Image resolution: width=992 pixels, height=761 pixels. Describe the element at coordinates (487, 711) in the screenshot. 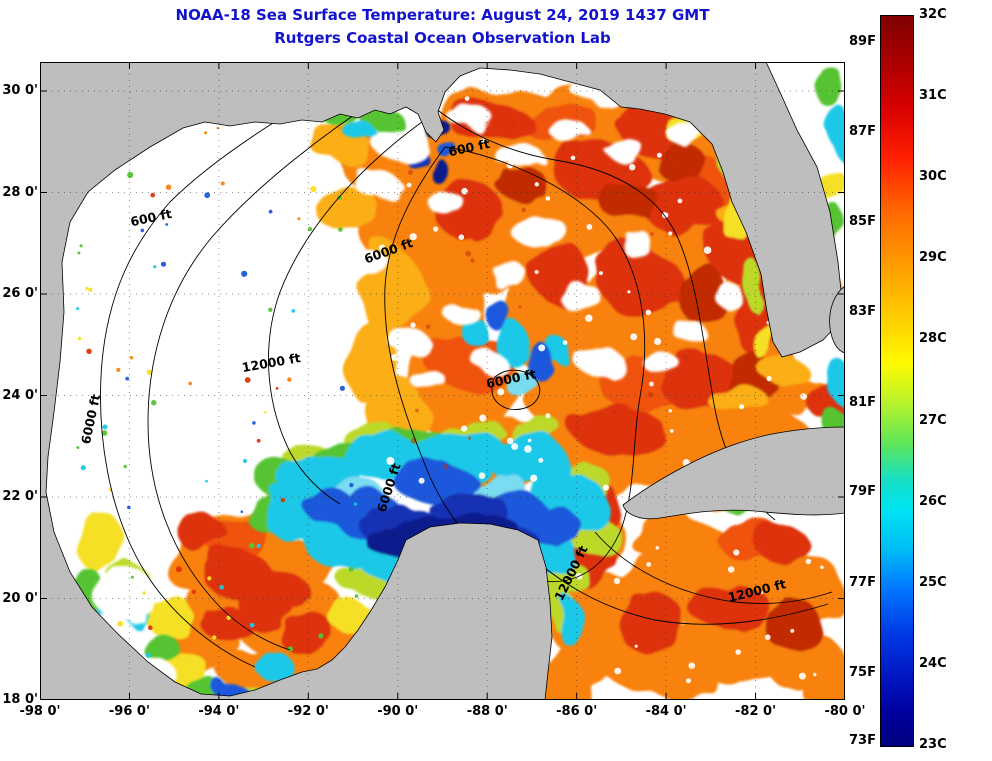

I see `x-axis-tick-label: -88 0'` at that location.